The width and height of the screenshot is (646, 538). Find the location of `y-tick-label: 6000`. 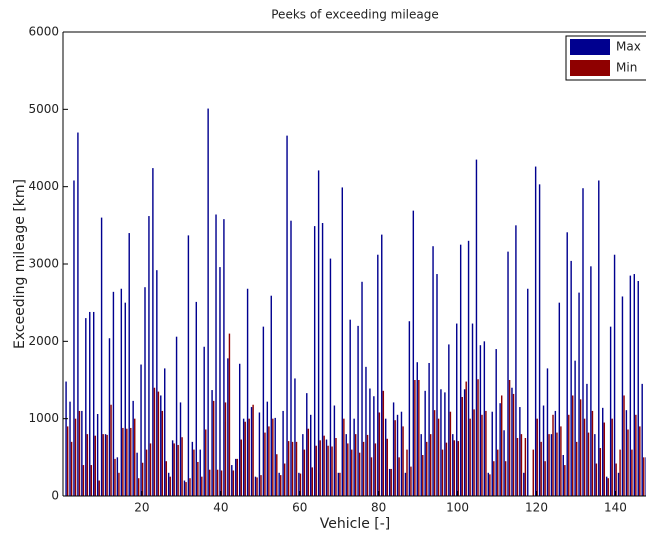

y-tick-label: 6000 is located at coordinates (43, 32).